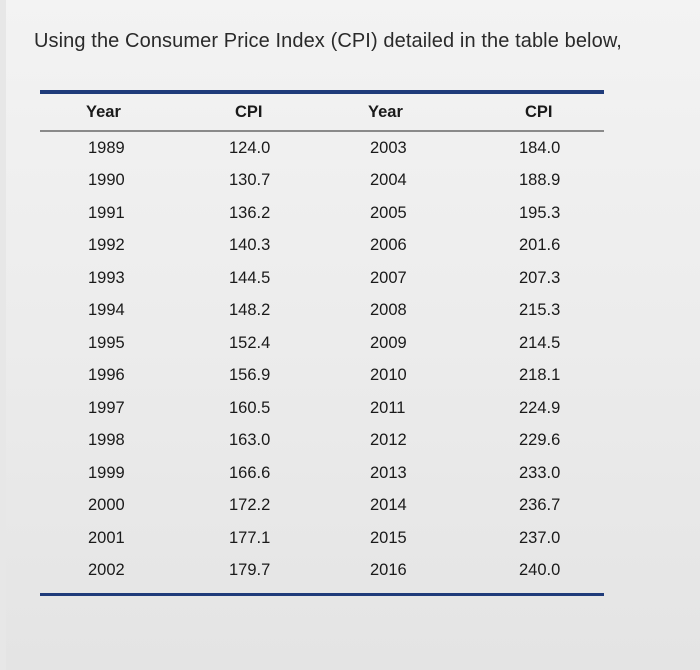  Describe the element at coordinates (540, 440) in the screenshot. I see `cpi-right-cell: 229.6` at that location.